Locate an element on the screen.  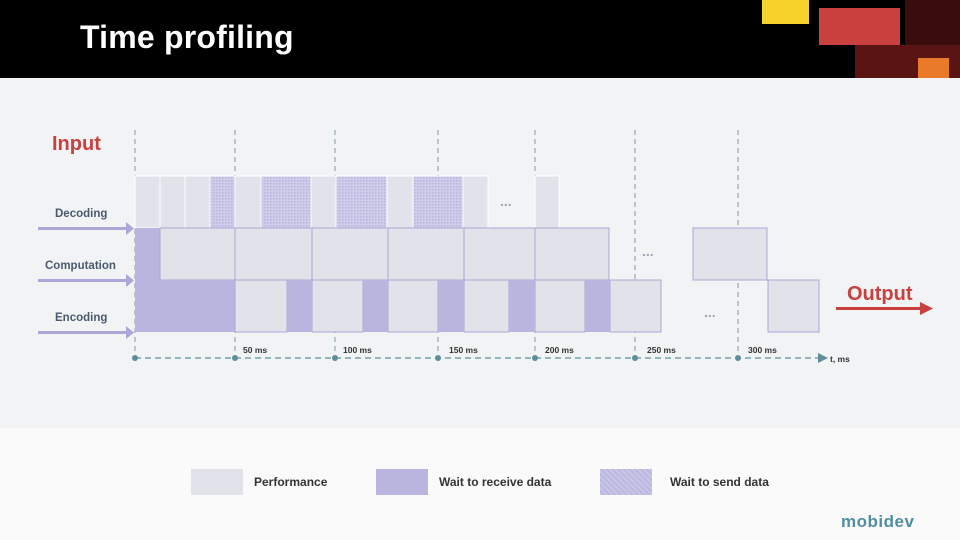
legend-label-performance: Performance is located at coordinates (291, 482).